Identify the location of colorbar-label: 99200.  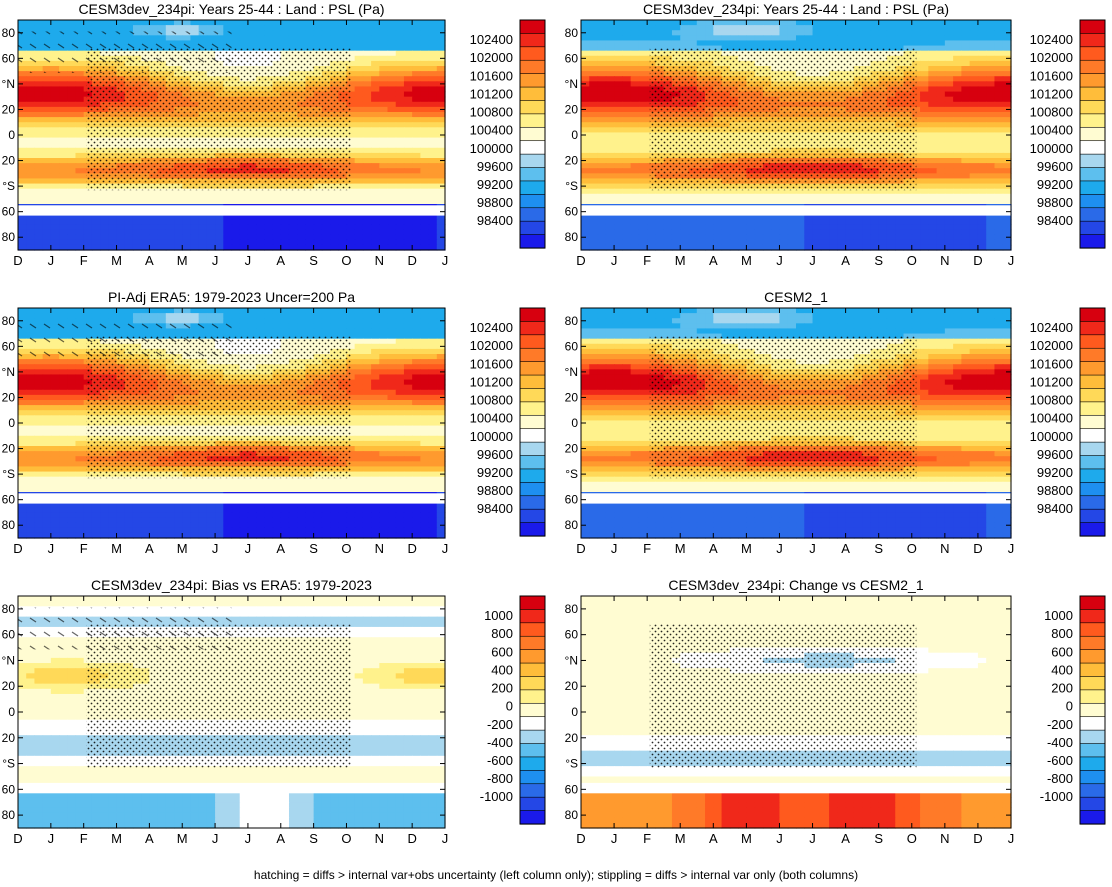
(495, 184).